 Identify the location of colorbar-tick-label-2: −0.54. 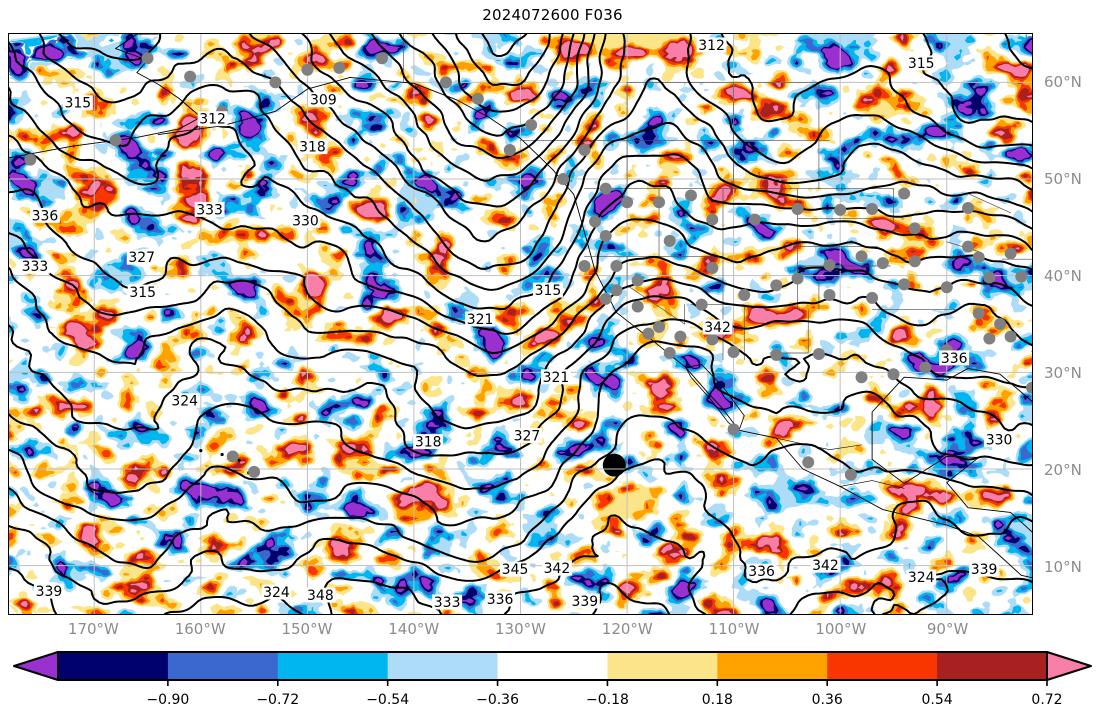
(388, 700).